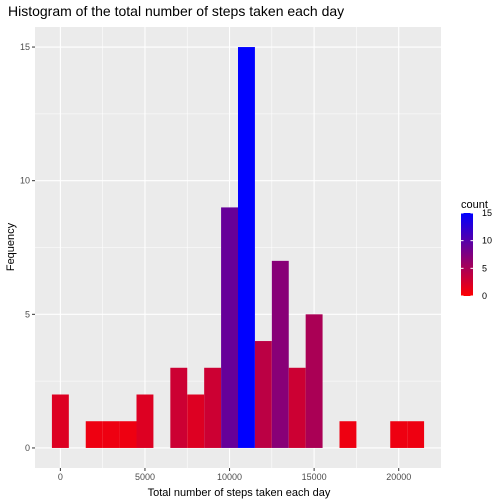 The image size is (504, 504). I want to click on legend-tick-label: 15, so click(487, 213).